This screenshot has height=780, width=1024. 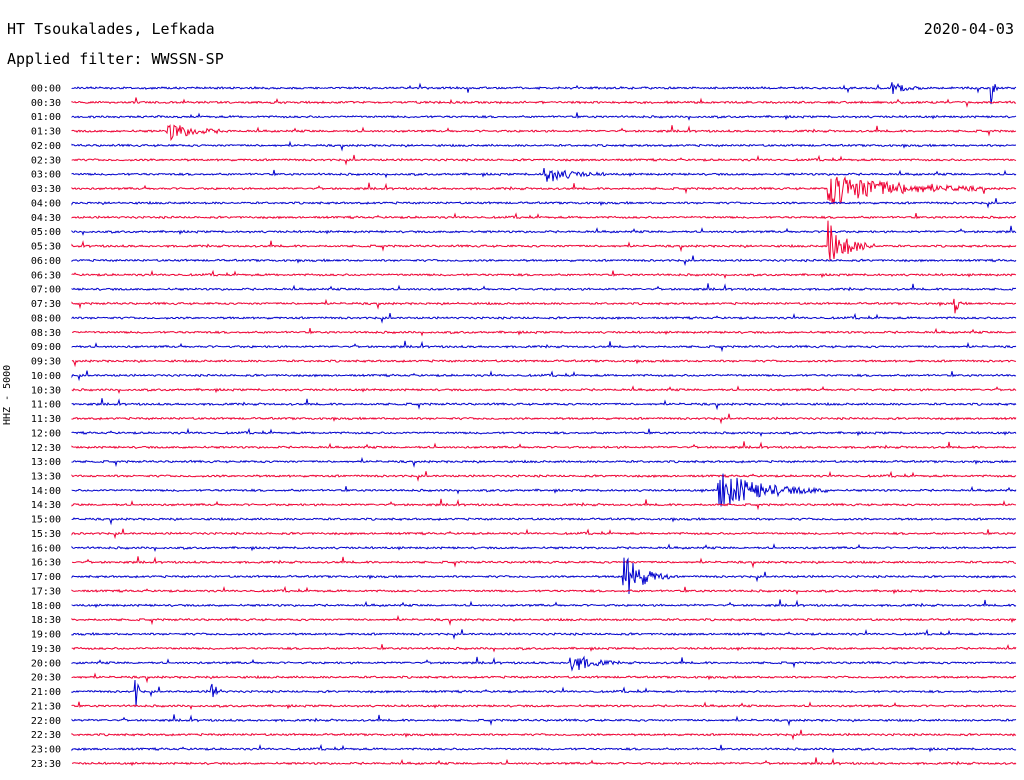 I want to click on time-label: 14:30, so click(x=46, y=505).